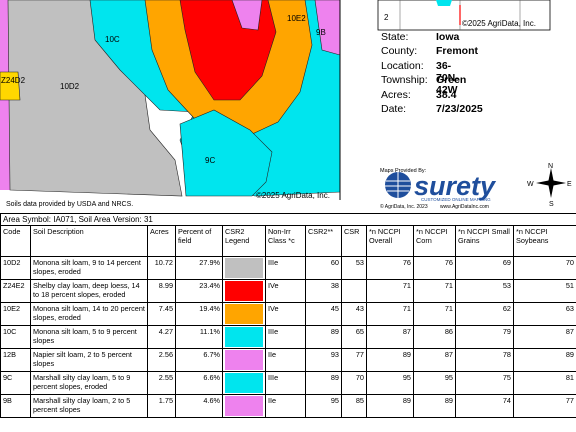  I want to click on table-cell: 12B, so click(15, 360).